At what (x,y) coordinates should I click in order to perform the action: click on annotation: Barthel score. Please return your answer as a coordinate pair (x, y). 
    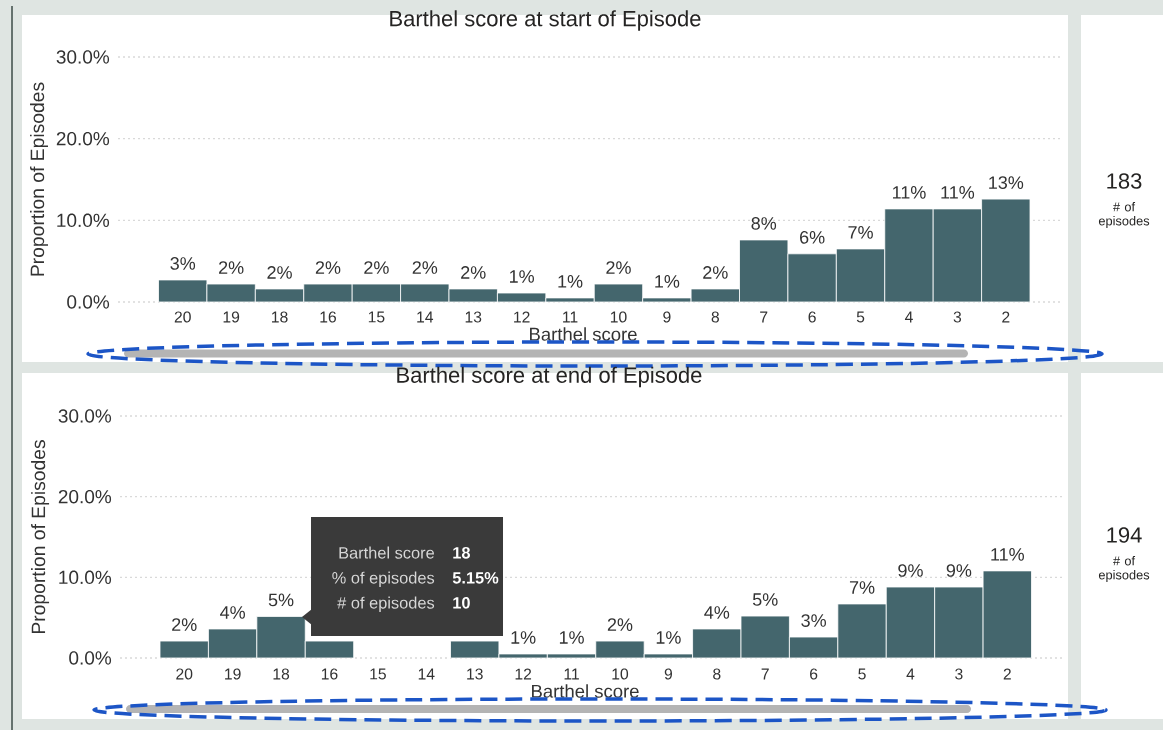
    Looking at the image, I should click on (386, 552).